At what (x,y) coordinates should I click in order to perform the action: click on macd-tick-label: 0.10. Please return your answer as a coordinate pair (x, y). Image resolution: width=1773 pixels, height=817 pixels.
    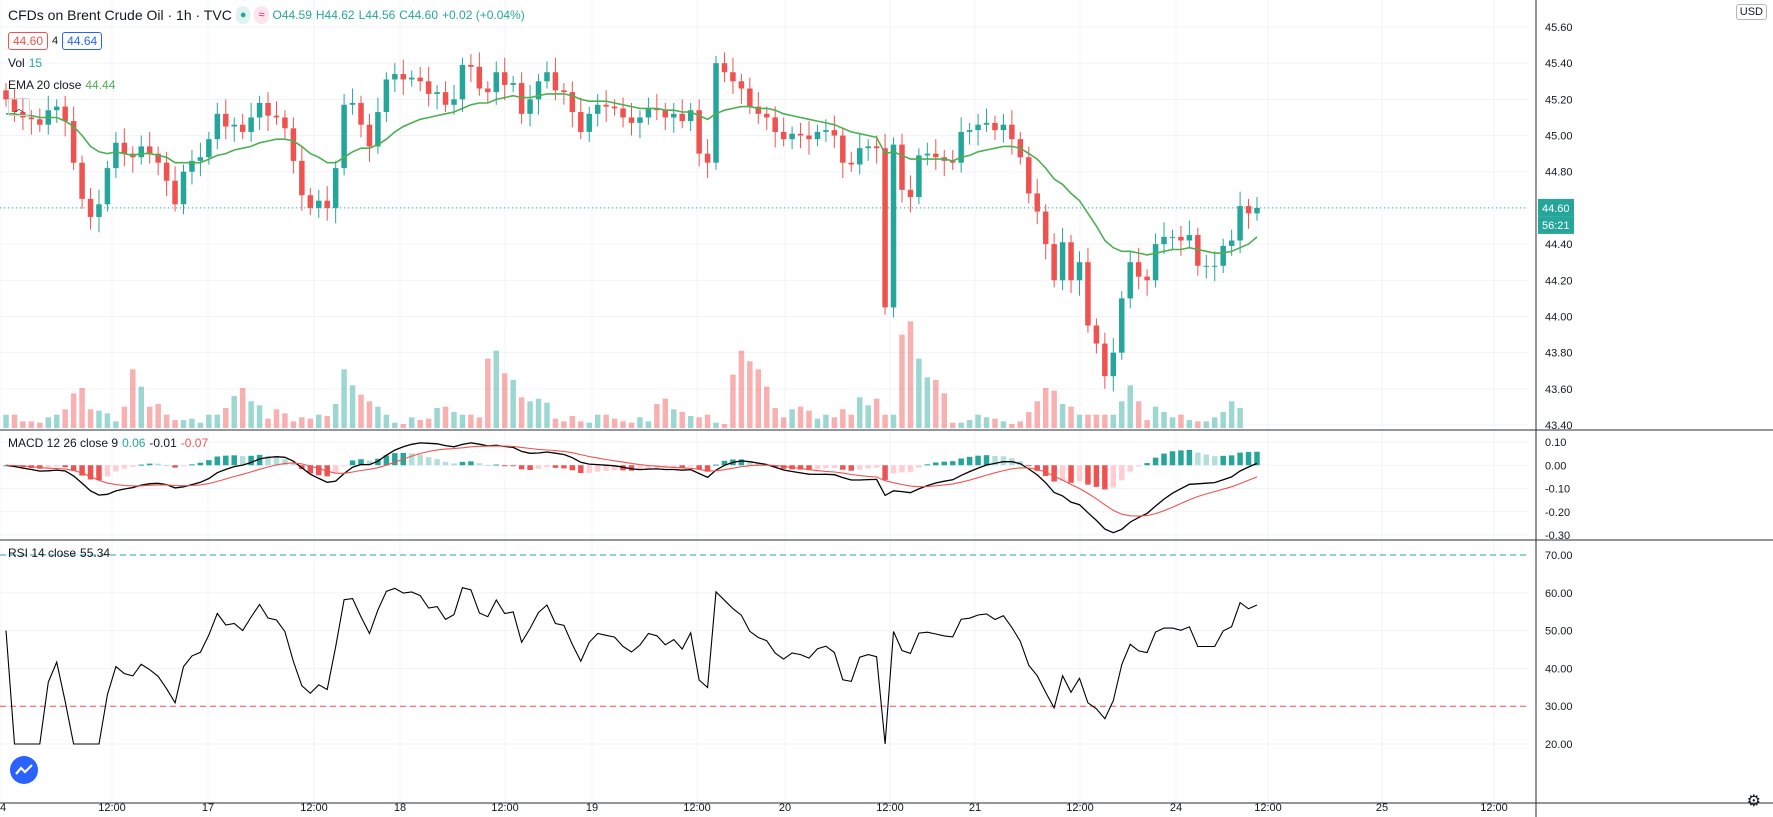
    Looking at the image, I should click on (1555, 443).